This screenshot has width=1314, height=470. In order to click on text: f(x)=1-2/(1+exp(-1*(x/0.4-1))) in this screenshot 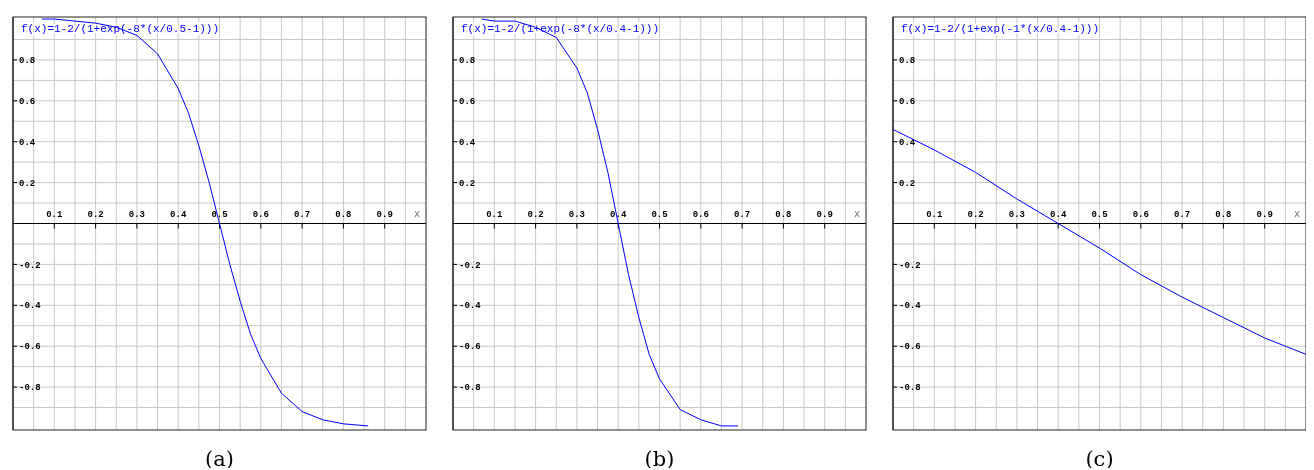, I will do `click(1000, 29)`.